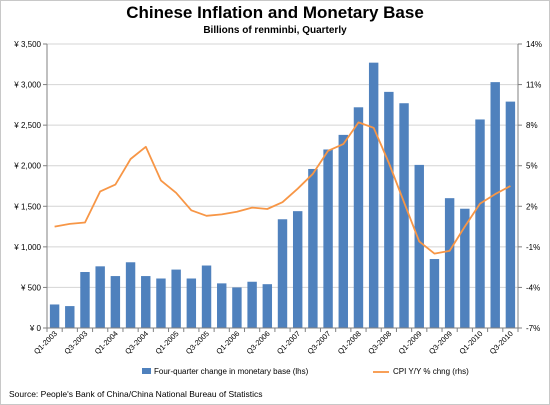 The height and width of the screenshot is (405, 550). What do you see at coordinates (136, 342) in the screenshot?
I see `x-tick-label: Q3-2004` at bounding box center [136, 342].